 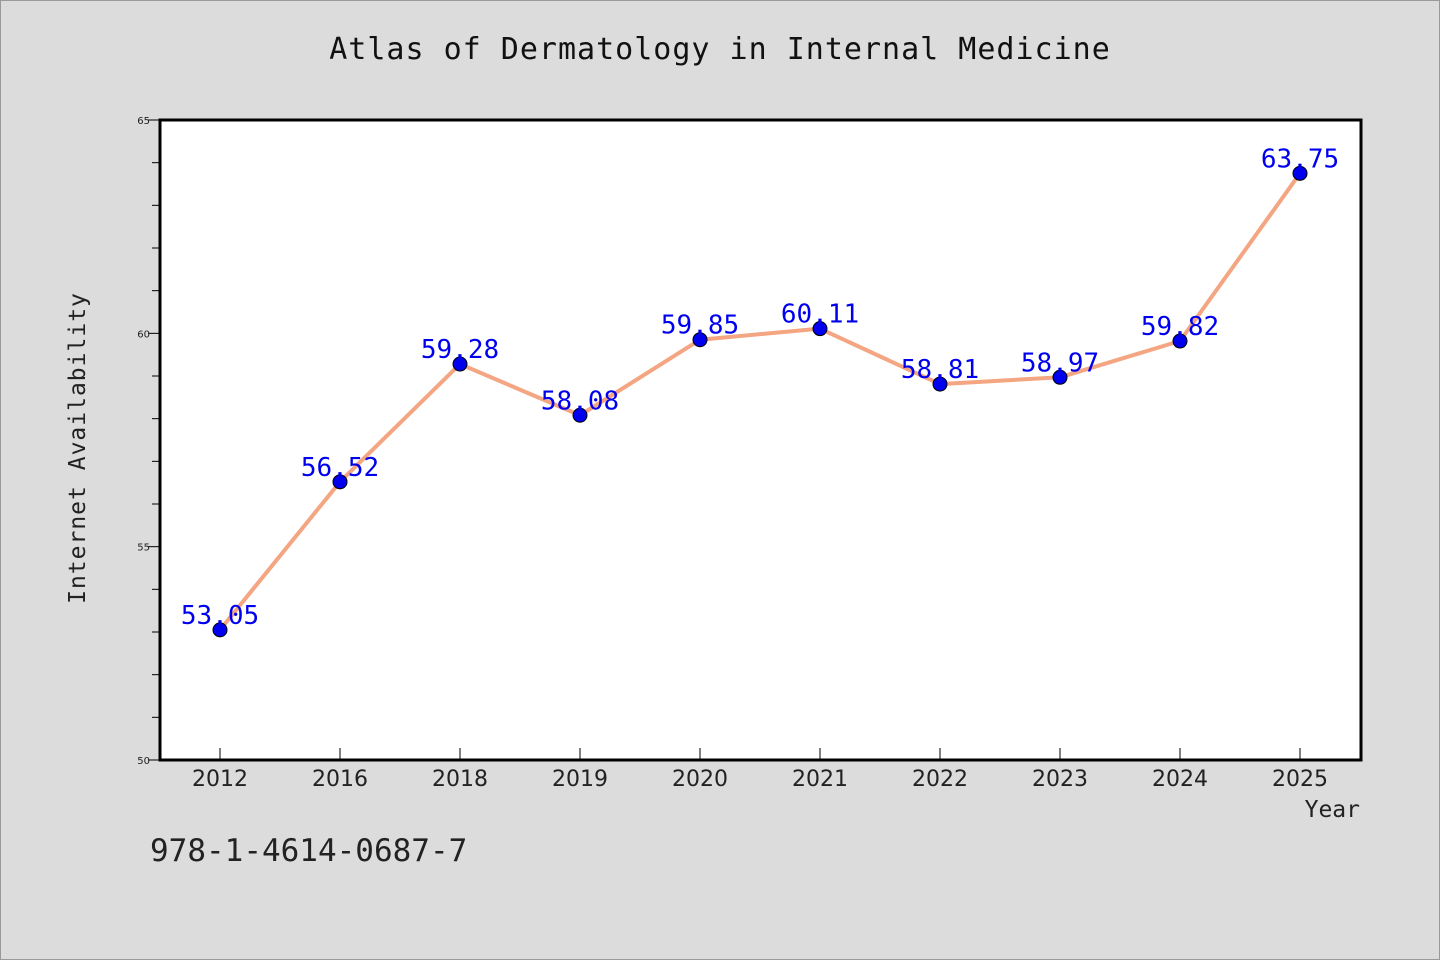 What do you see at coordinates (309, 851) in the screenshot?
I see `isbn-annotation: 978-1-4614-0687-7` at bounding box center [309, 851].